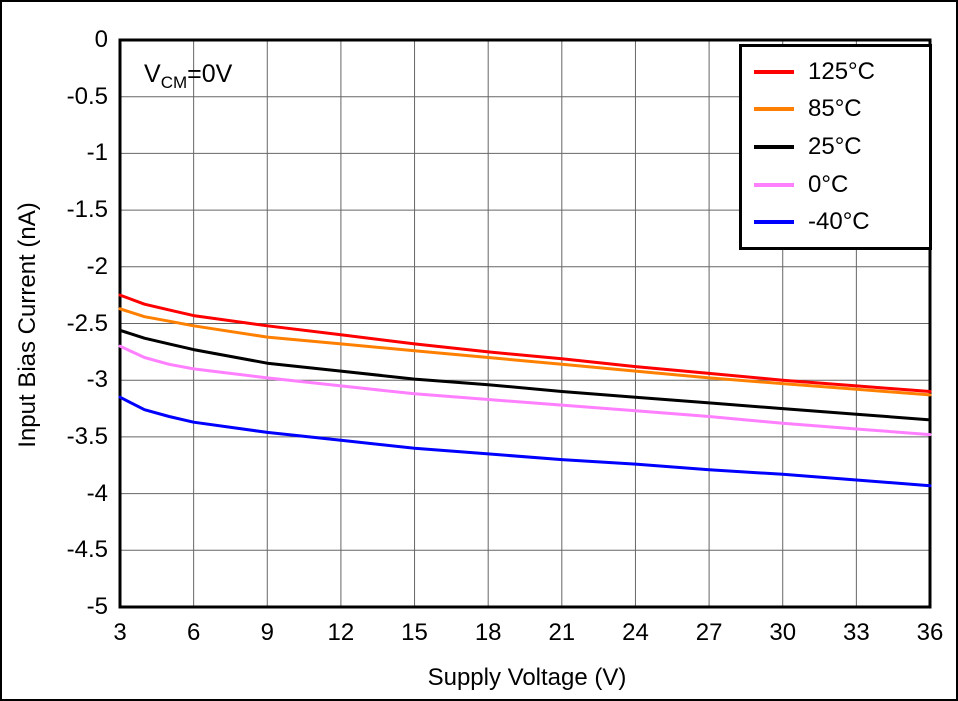  Describe the element at coordinates (97, 153) in the screenshot. I see `y-tick-label: -1` at that location.